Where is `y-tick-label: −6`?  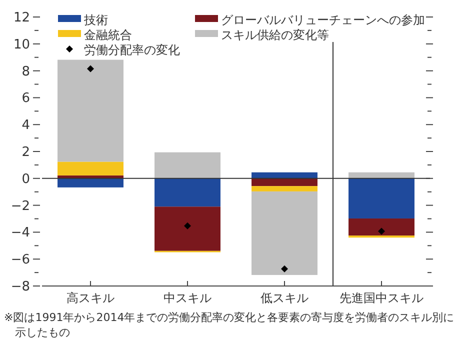
y-tick-label: −6 is located at coordinates (20, 260).